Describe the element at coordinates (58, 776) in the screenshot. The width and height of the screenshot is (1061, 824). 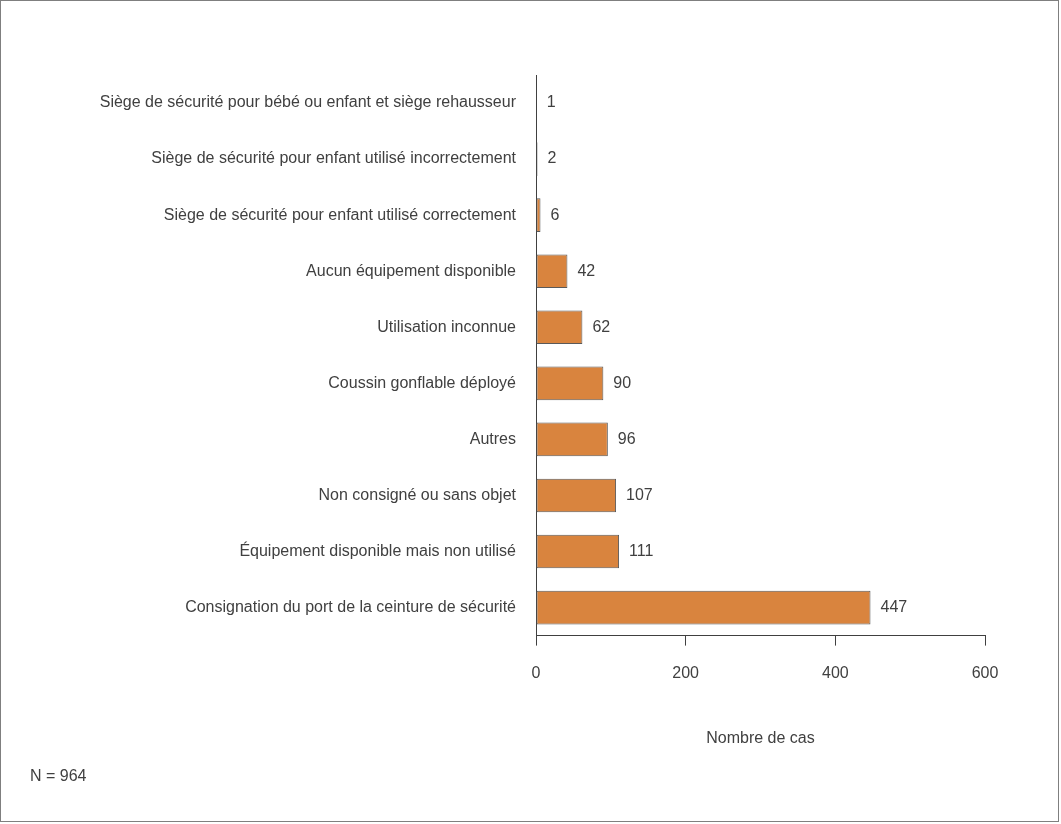
I see `text: N = 964` at that location.